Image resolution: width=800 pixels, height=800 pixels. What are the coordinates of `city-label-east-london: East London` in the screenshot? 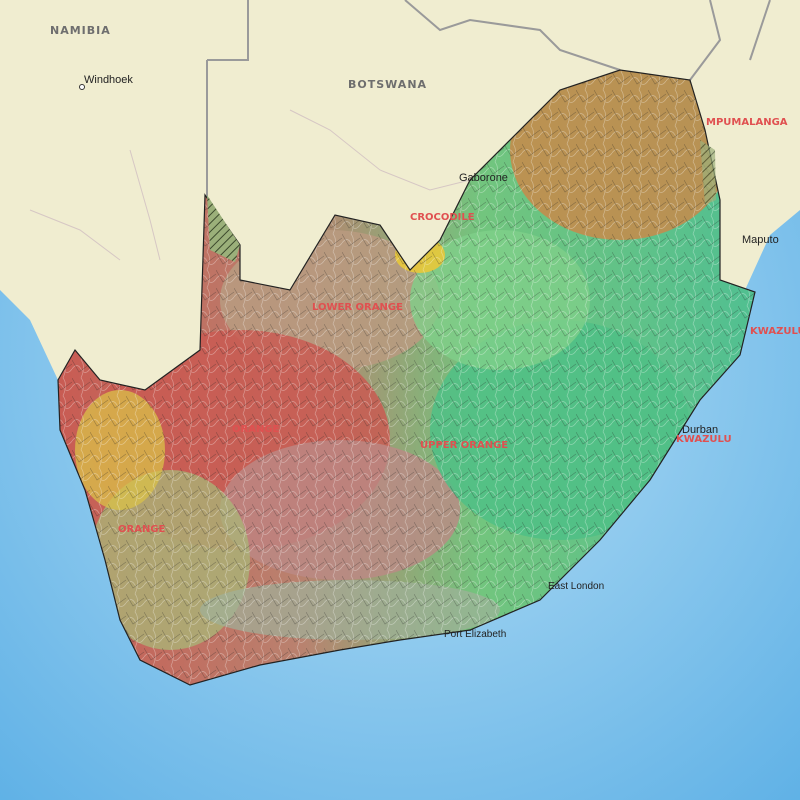 It's located at (576, 586).